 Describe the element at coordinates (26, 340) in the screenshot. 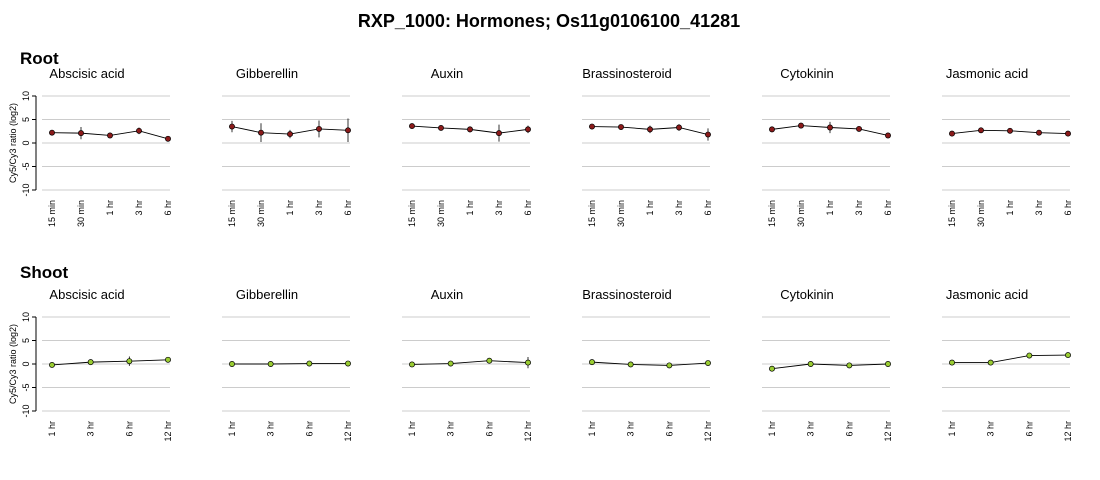

I see `shoot-y-tick-label: 5` at that location.